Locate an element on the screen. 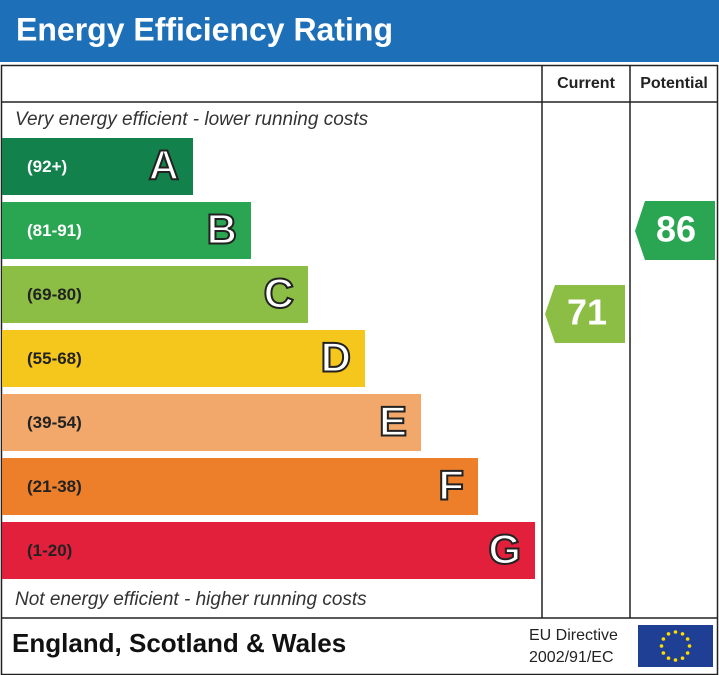  potential-arrow is located at coordinates (675, 230).